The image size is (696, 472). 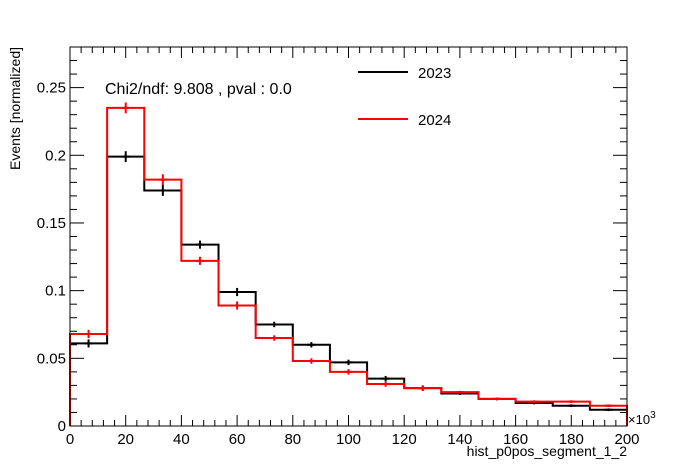 What do you see at coordinates (571, 439) in the screenshot?
I see `x-tick-label: 180` at bounding box center [571, 439].